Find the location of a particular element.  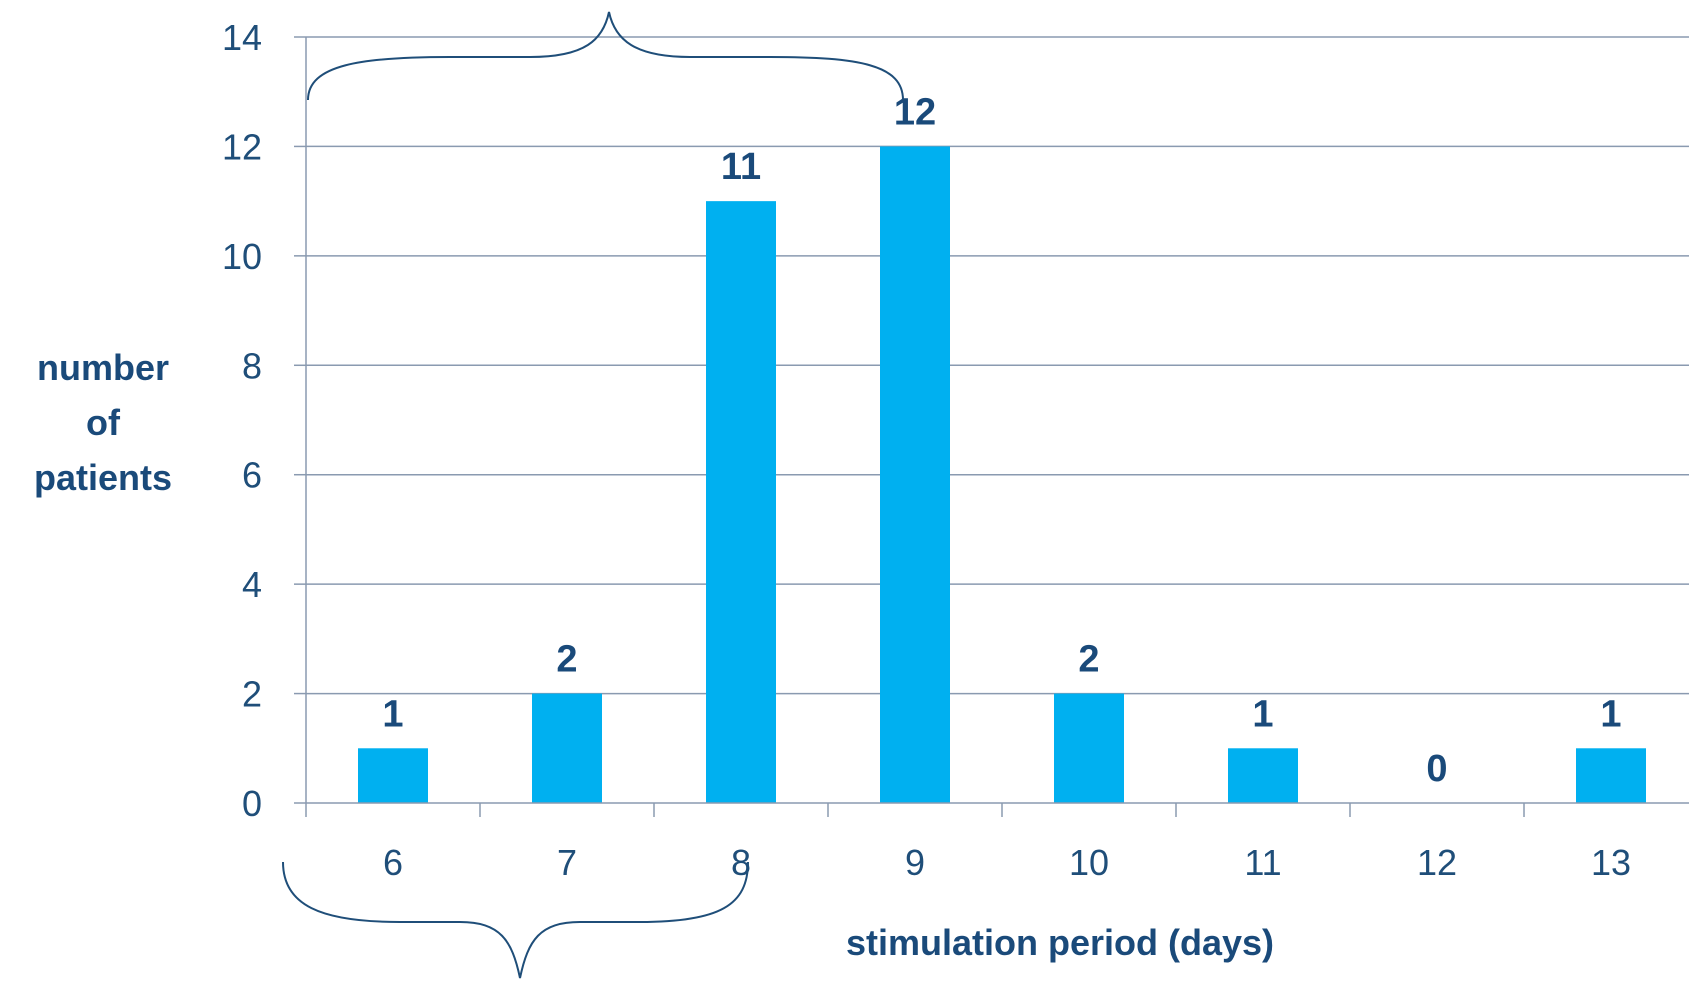

y-tick-label: 4 is located at coordinates (252, 584).